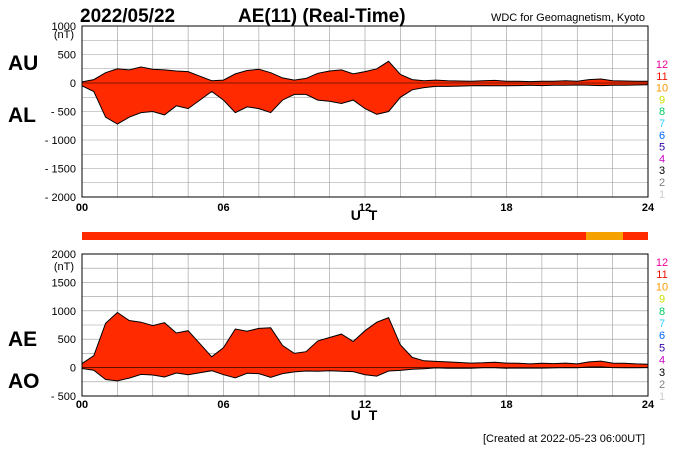 The width and height of the screenshot is (700, 450). I want to click on station-count-bar, so click(365, 236).